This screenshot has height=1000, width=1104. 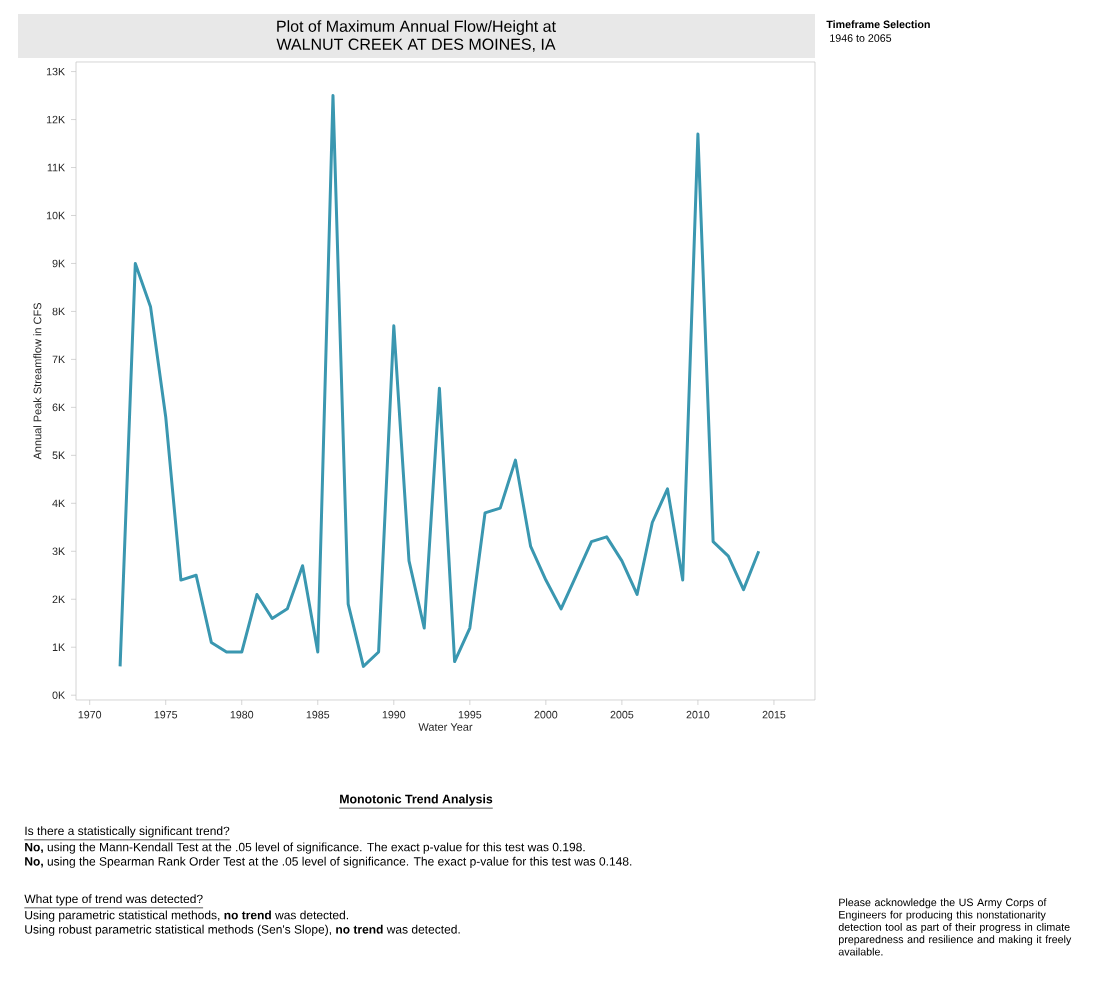 What do you see at coordinates (774, 714) in the screenshot?
I see `x-tick-label: 2015` at bounding box center [774, 714].